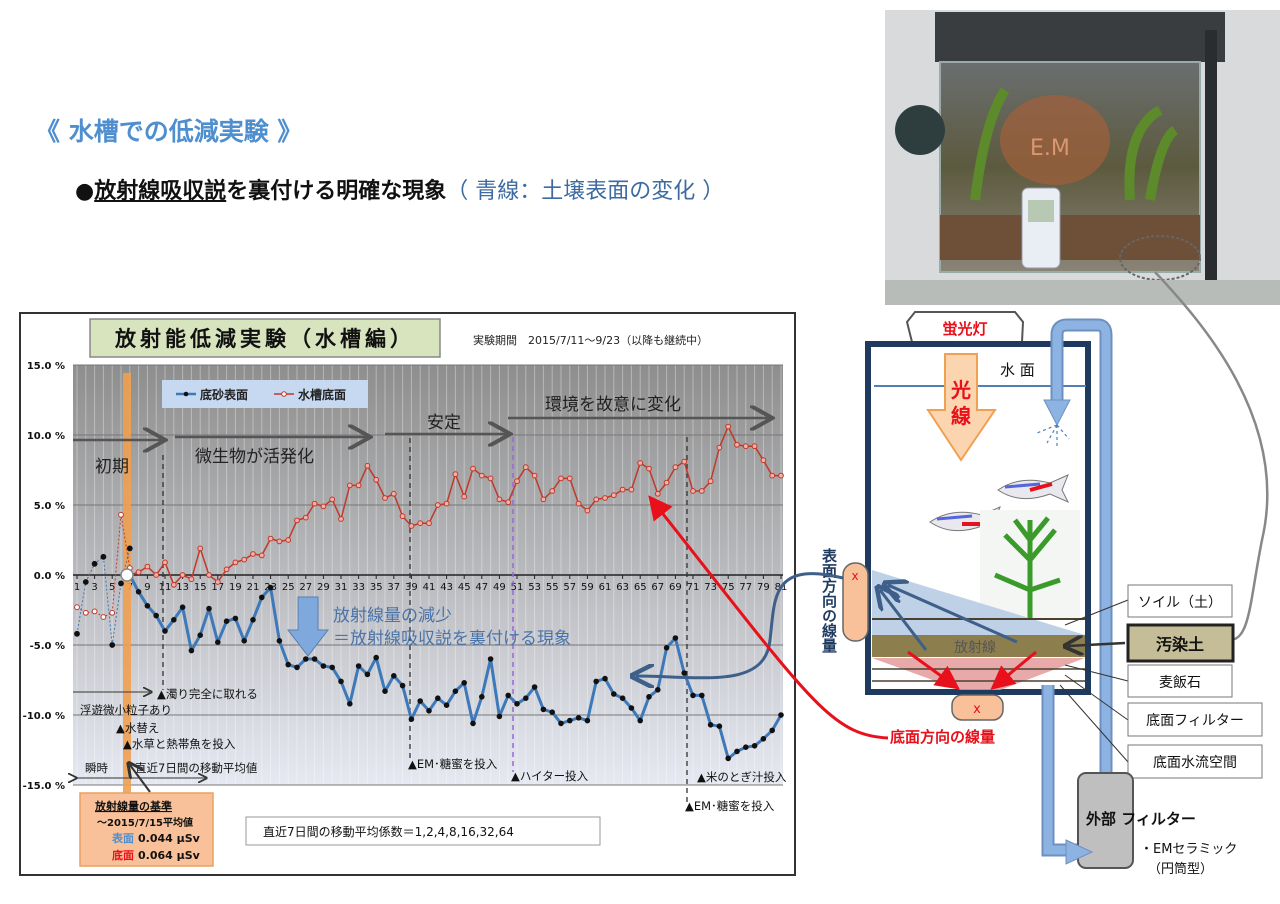 Image resolution: width=1280 pixels, height=904 pixels. Describe the element at coordinates (1188, 849) in the screenshot. I see `em-ceramic-label: ・EMセラミック` at that location.